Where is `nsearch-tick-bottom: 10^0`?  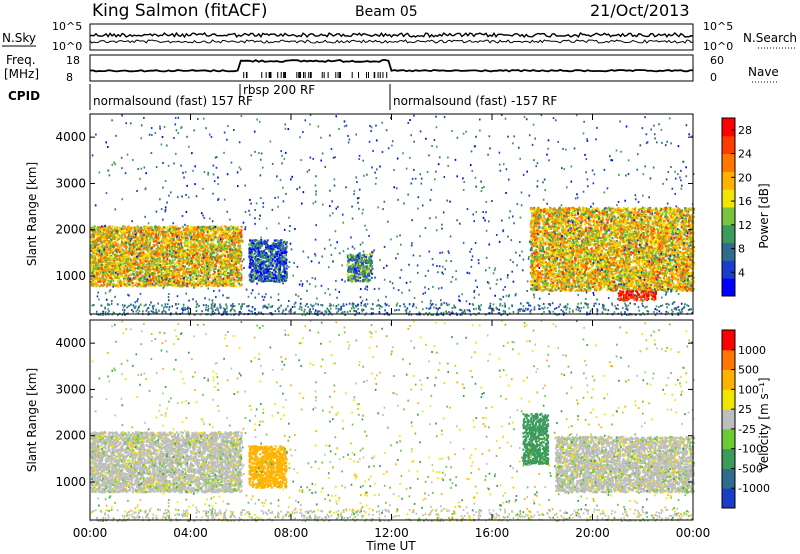 nsearch-tick-bottom: 10^0 is located at coordinates (718, 46).